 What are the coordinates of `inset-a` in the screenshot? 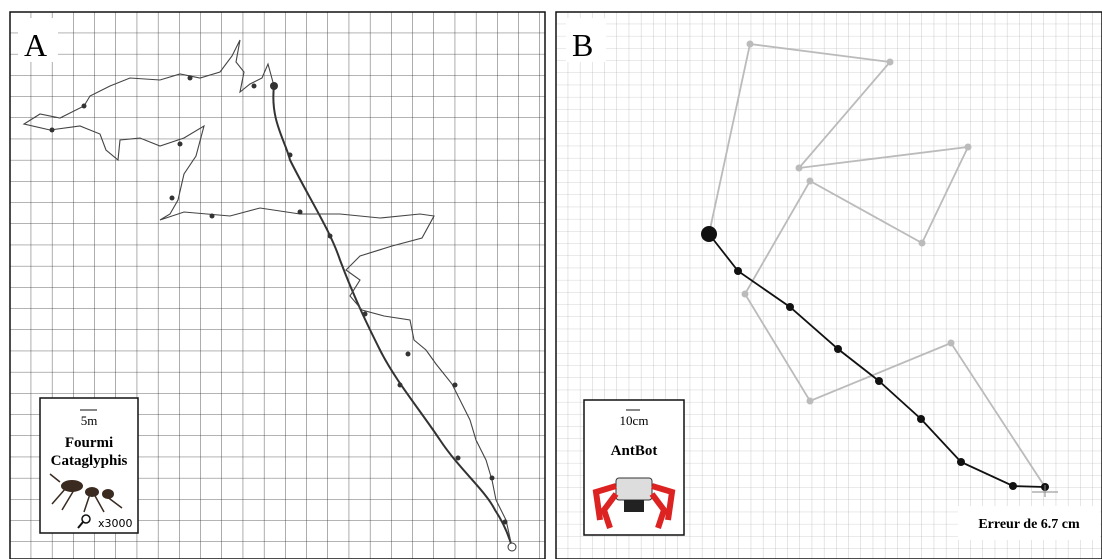 It's located at (89, 465).